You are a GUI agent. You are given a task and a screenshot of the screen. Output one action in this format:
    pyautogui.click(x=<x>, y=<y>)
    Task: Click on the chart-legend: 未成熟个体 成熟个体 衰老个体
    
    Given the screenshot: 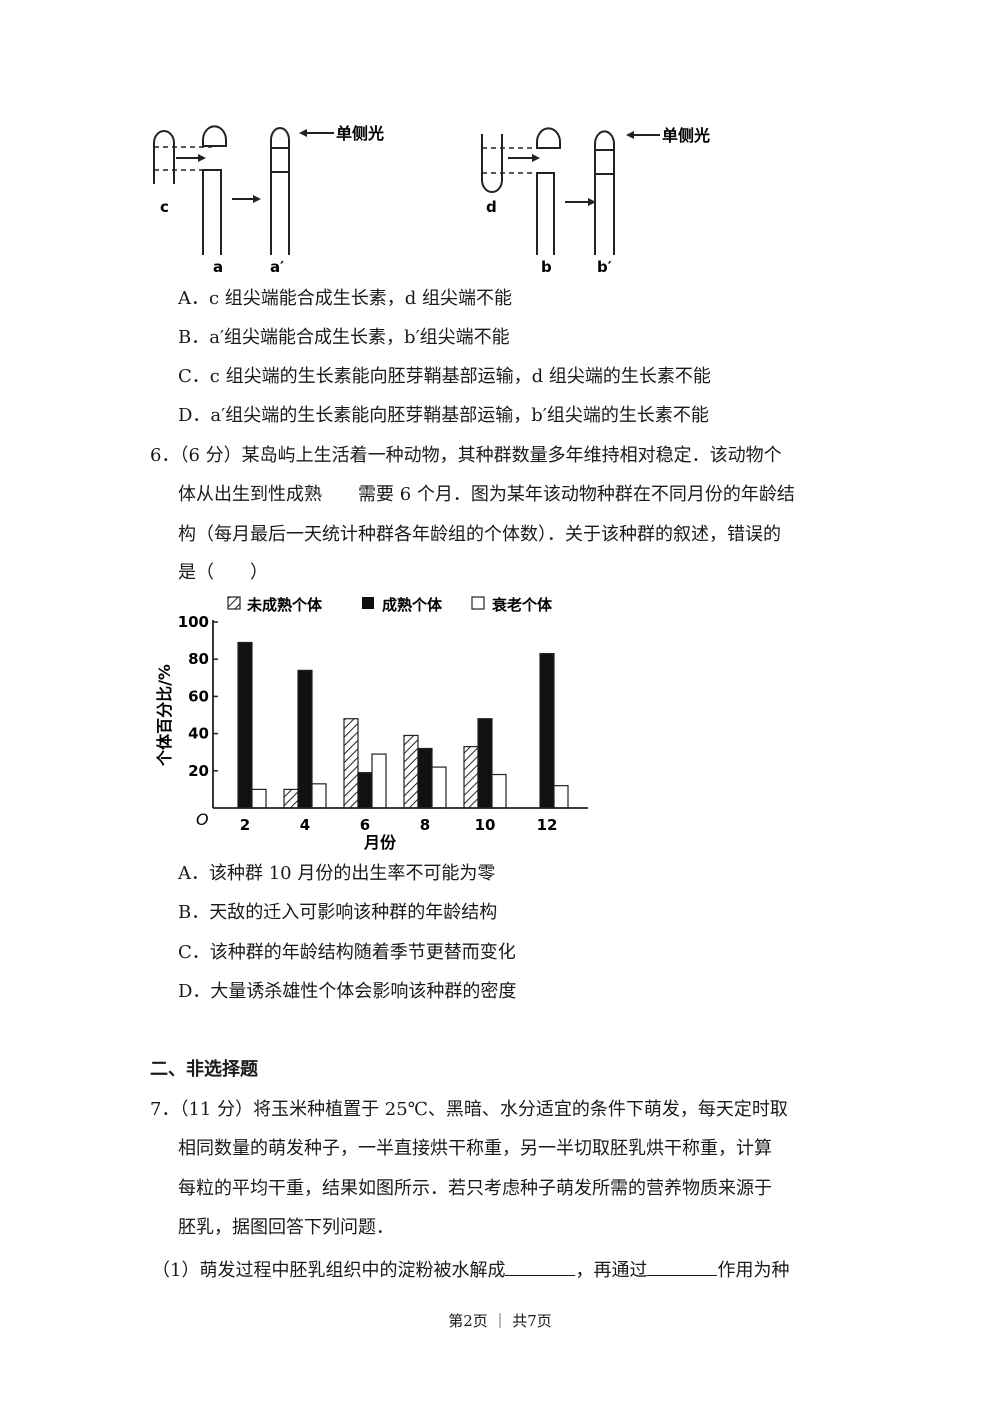 What is the action you would take?
    pyautogui.click(x=390, y=605)
    